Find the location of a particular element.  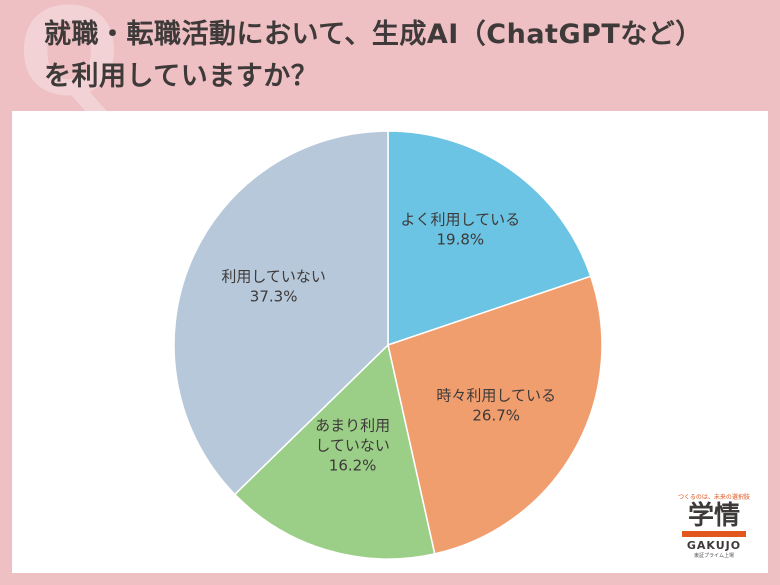

logo-name: GAKUJO is located at coordinates (714, 545).